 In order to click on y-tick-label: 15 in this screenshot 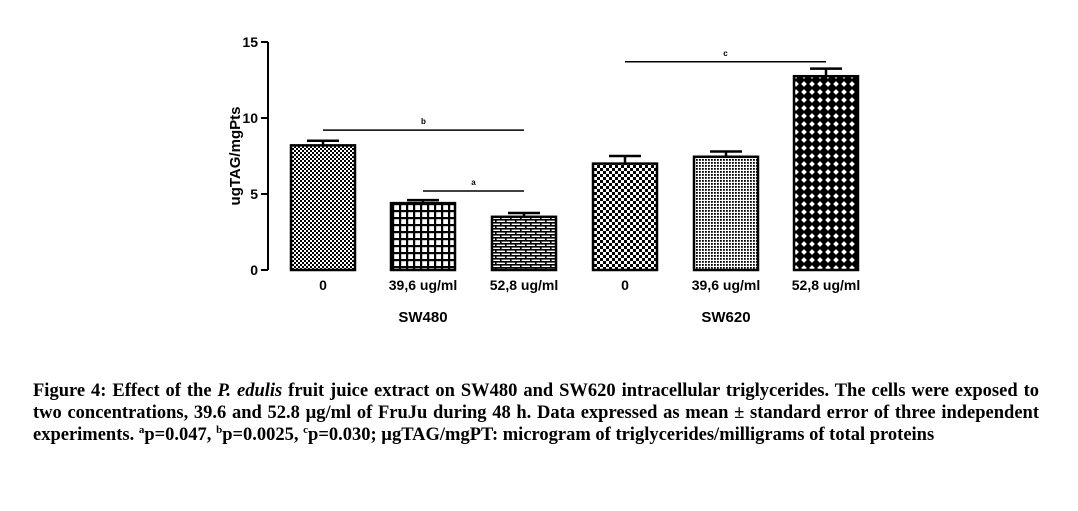, I will do `click(250, 42)`.